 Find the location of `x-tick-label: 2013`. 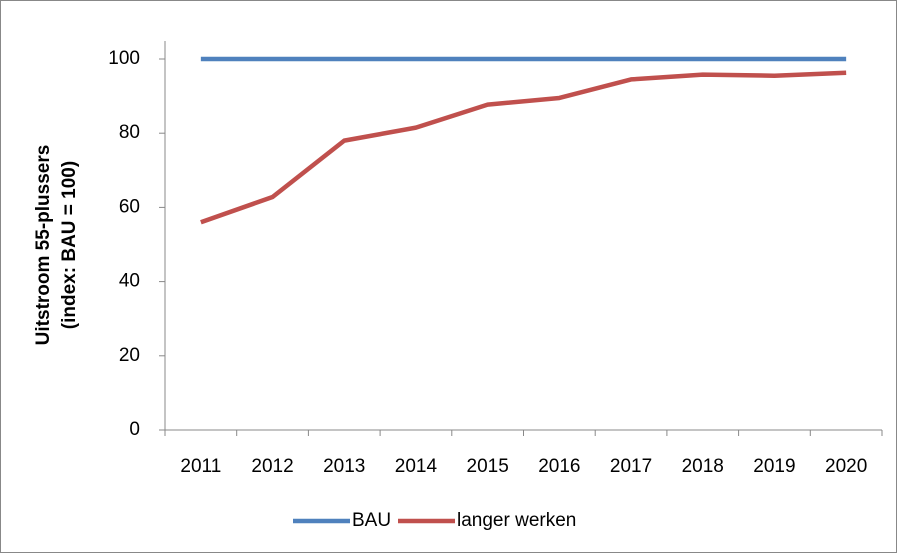

x-tick-label: 2013 is located at coordinates (344, 466).